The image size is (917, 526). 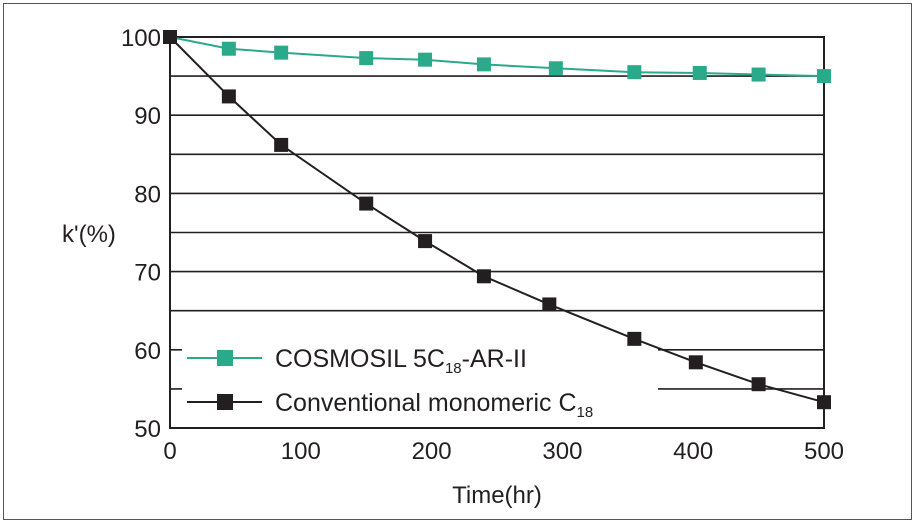 I want to click on x-axis-label: Time(hr), so click(x=497, y=495).